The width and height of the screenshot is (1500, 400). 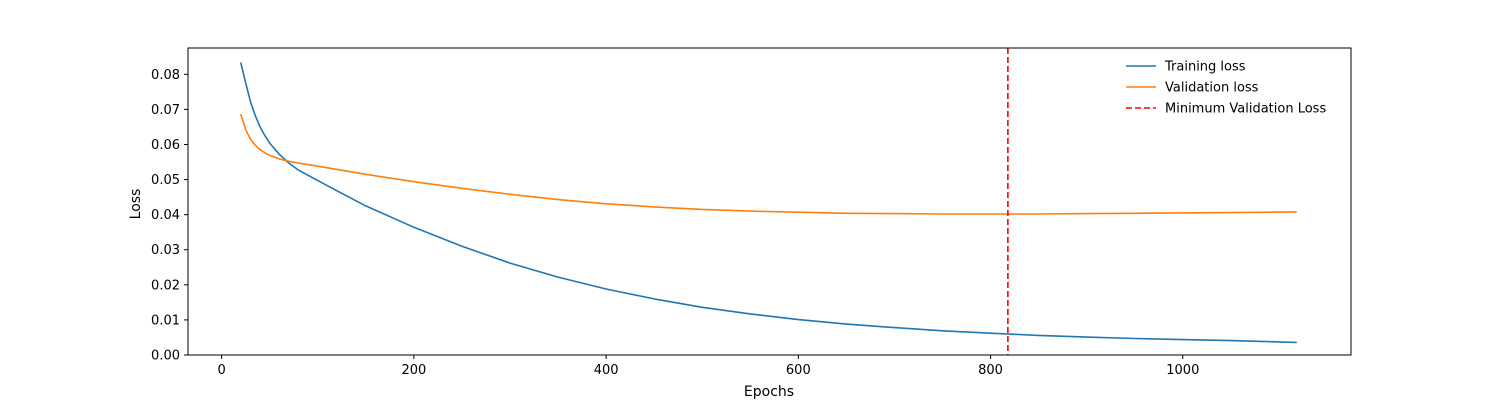 I want to click on y-tick-label: 0.01, so click(x=165, y=320).